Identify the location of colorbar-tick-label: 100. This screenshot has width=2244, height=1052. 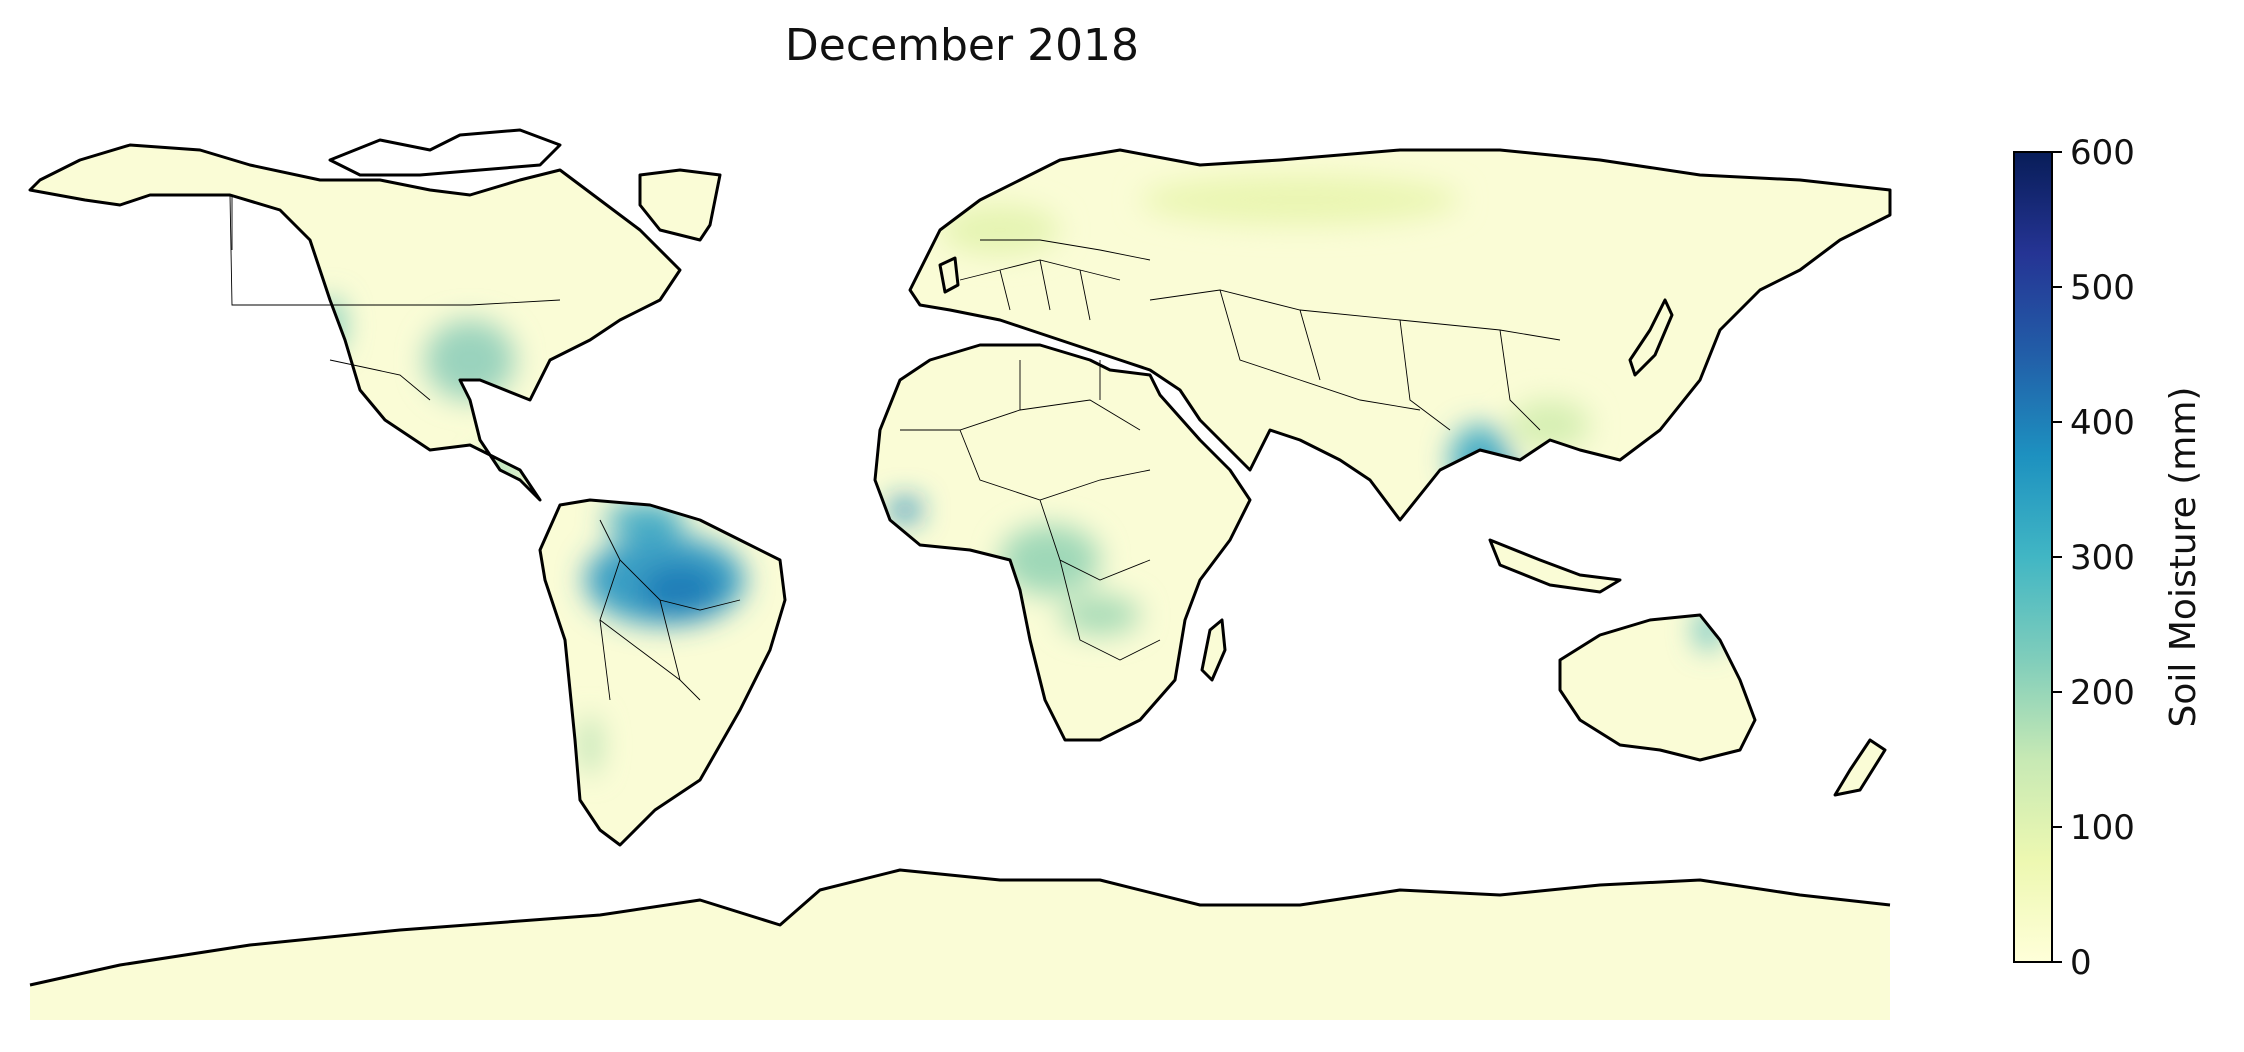
(2102, 828).